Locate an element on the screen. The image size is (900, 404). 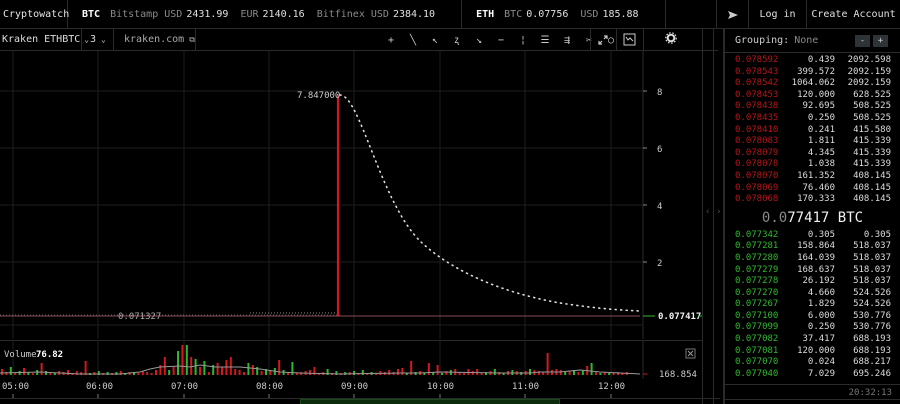
ask-row: 0.078438 92.695 508.525 is located at coordinates (812, 107).